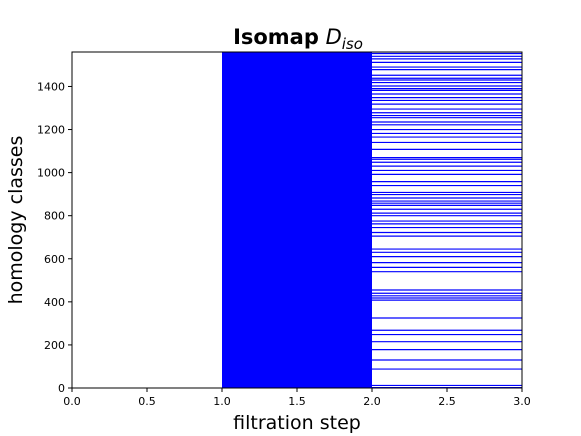 The height and width of the screenshot is (436, 581). I want to click on y-tick-label: 400, so click(54, 302).